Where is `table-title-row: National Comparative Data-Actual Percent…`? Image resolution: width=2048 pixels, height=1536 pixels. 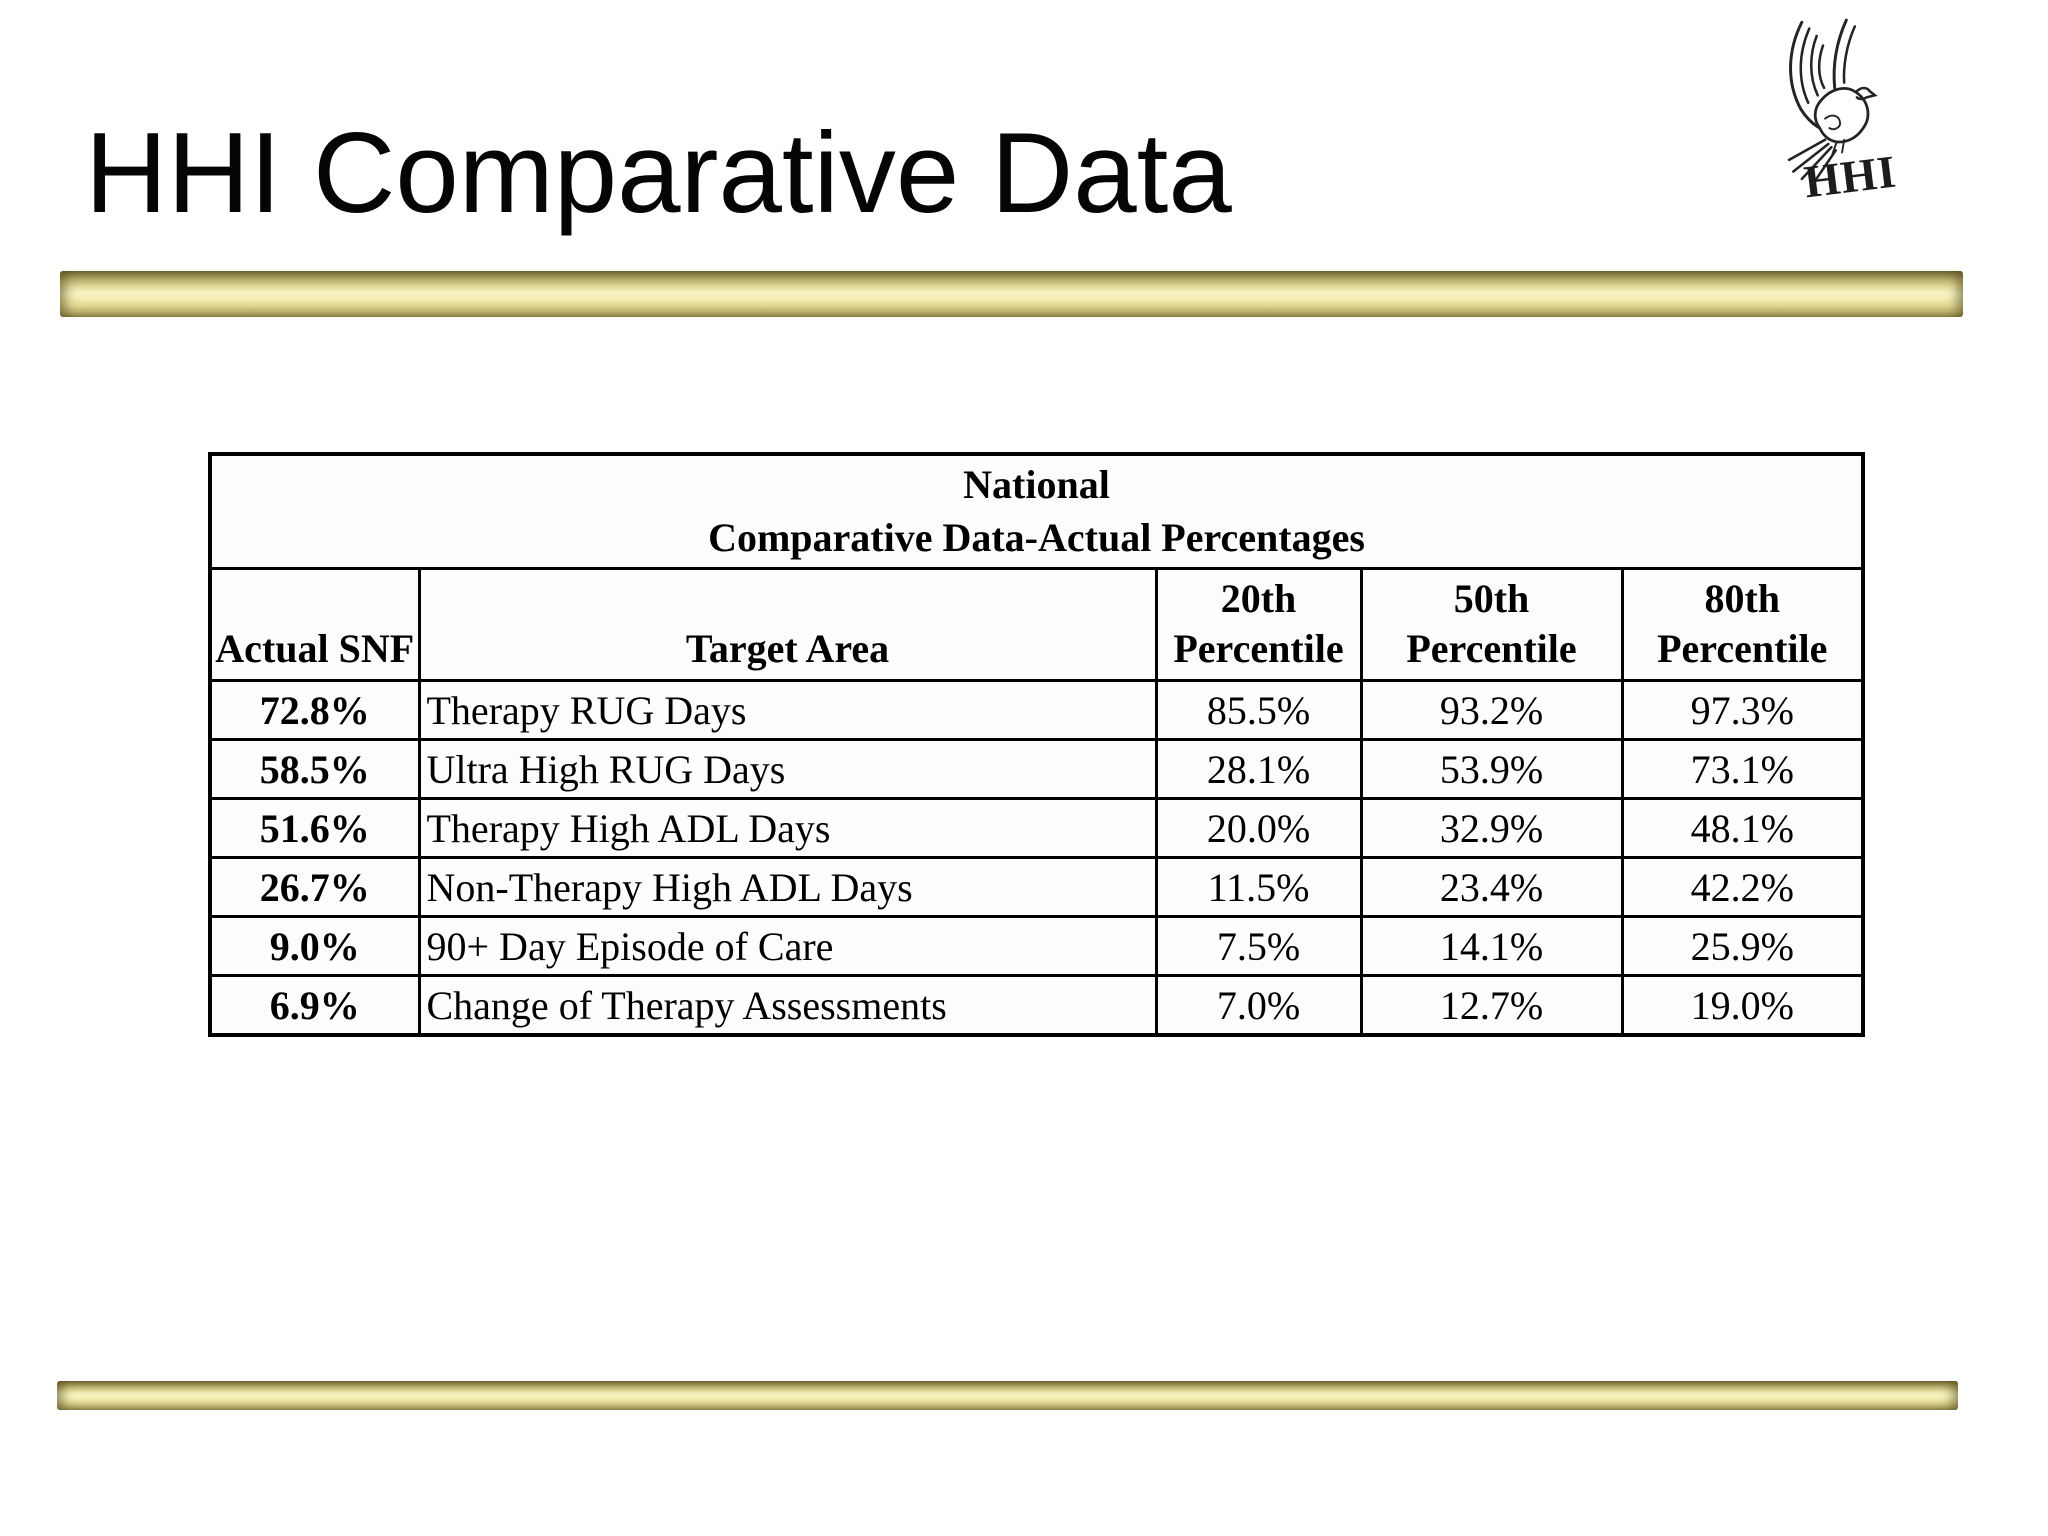
table-title-row: National Comparative Data-Actual Percent… is located at coordinates (1036, 511).